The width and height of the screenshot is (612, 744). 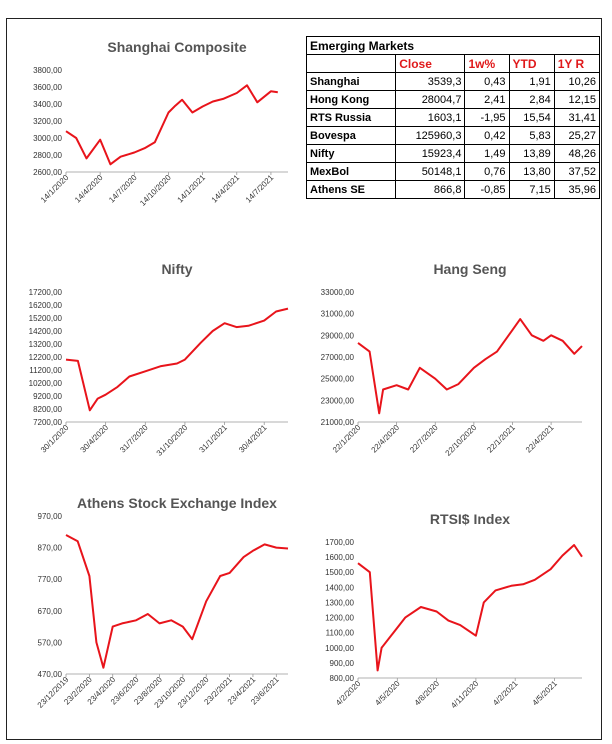 I want to click on row-1w: 0,76, so click(x=487, y=171).